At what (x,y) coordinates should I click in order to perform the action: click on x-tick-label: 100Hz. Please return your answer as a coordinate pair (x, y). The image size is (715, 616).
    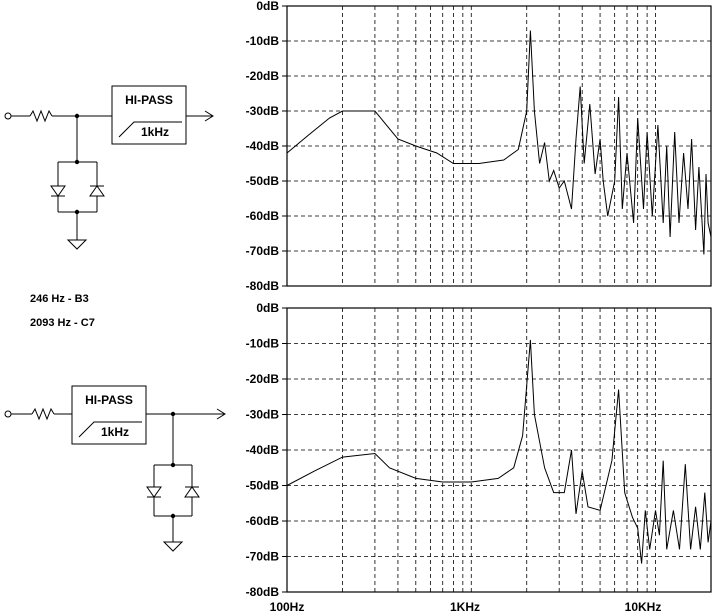
    Looking at the image, I should click on (287, 607).